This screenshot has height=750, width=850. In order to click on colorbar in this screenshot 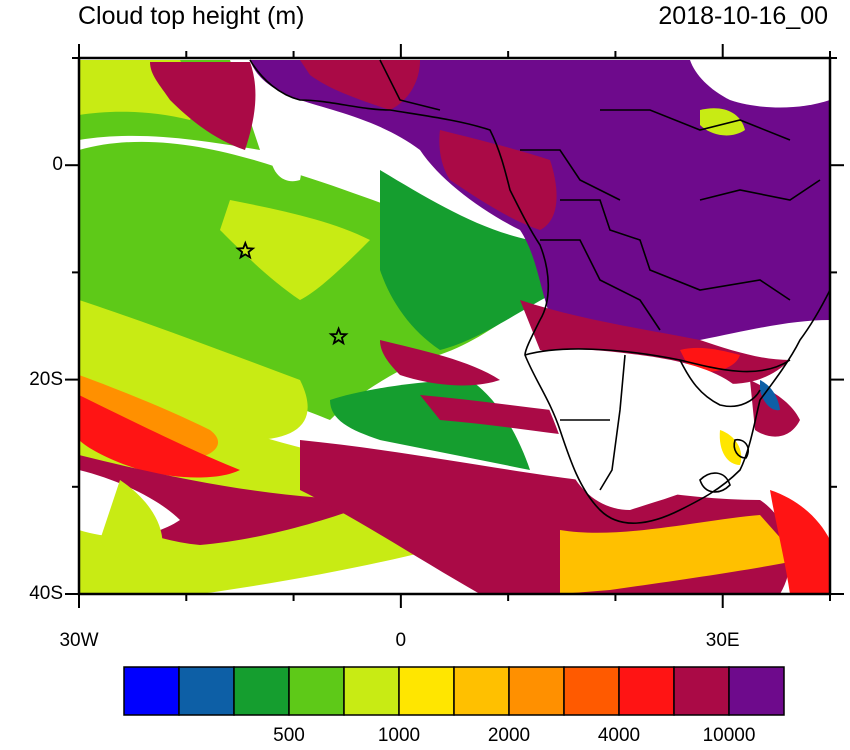, I will do `click(454, 691)`.